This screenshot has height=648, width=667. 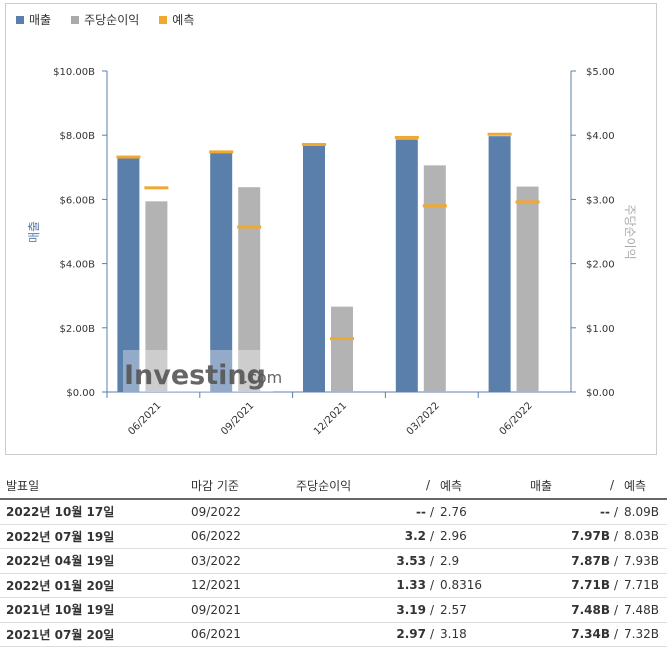 What do you see at coordinates (243, 610) in the screenshot?
I see `period-end: 09/2021` at bounding box center [243, 610].